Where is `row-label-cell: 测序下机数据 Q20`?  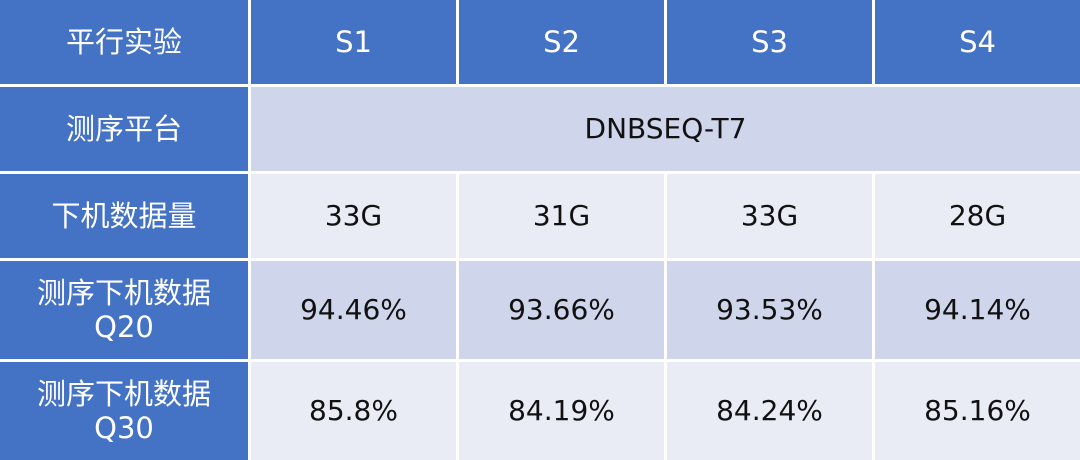
row-label-cell: 测序下机数据 Q20 is located at coordinates (124, 310).